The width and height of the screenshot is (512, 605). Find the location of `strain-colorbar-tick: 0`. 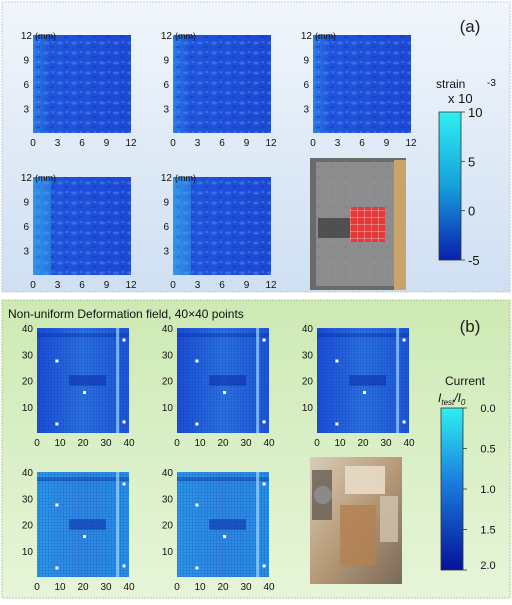

strain-colorbar-tick: 0 is located at coordinates (471, 211).